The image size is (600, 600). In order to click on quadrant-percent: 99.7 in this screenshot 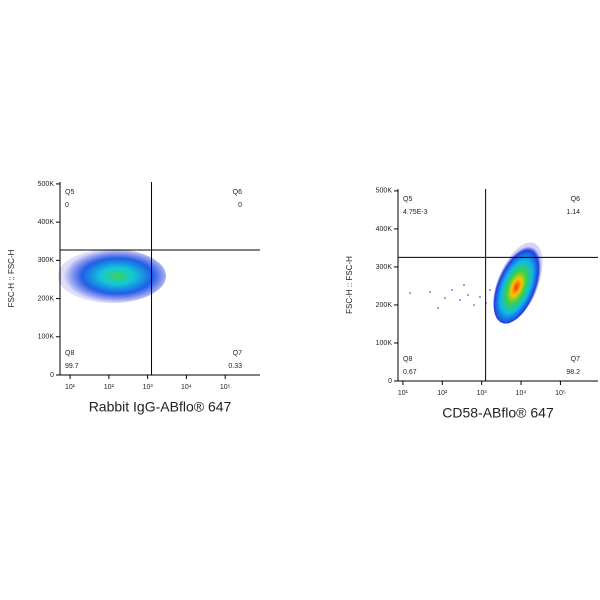, I will do `click(72, 366)`.